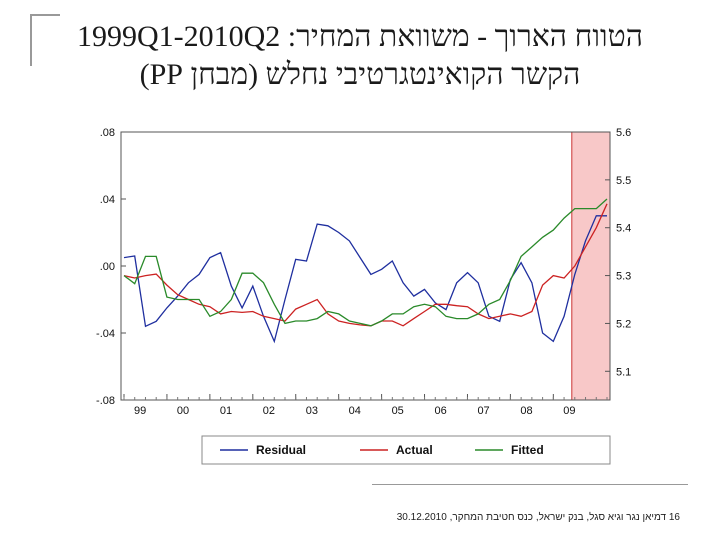  What do you see at coordinates (45, 15) in the screenshot?
I see `title-corner-bracket-horizontal` at bounding box center [45, 15].